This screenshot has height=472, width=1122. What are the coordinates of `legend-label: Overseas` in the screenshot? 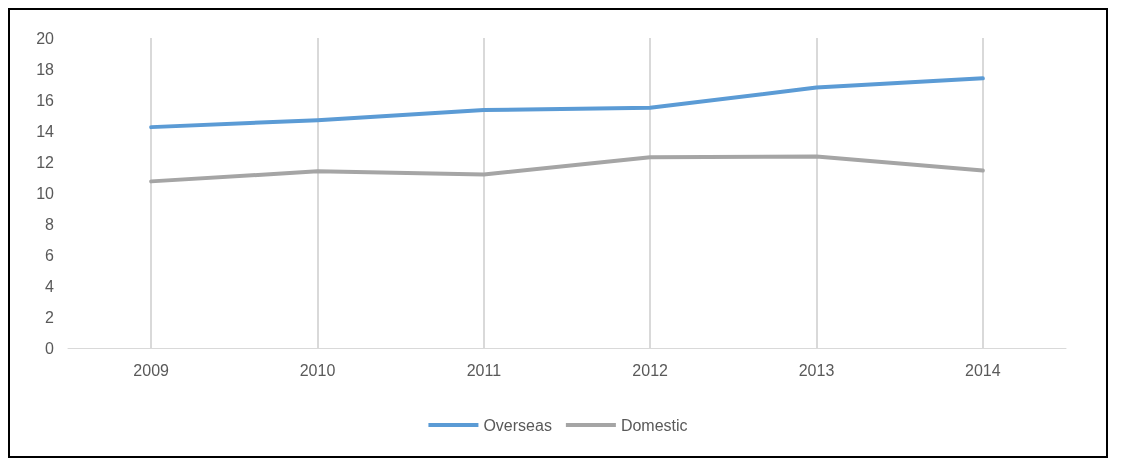 It's located at (517, 425).